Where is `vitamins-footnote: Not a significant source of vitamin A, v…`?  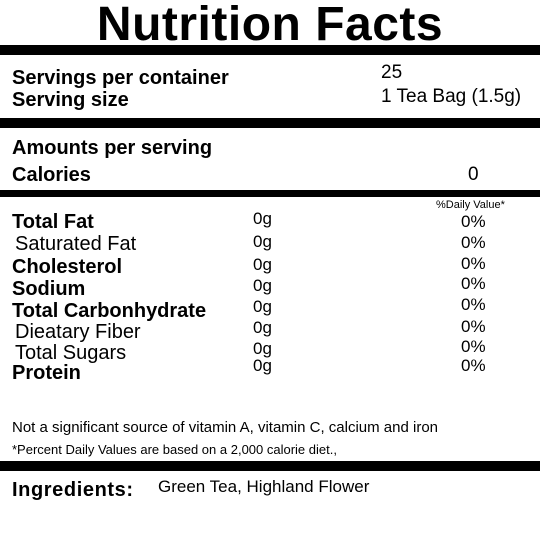
vitamins-footnote: Not a significant source of vitamin A, v… is located at coordinates (225, 427).